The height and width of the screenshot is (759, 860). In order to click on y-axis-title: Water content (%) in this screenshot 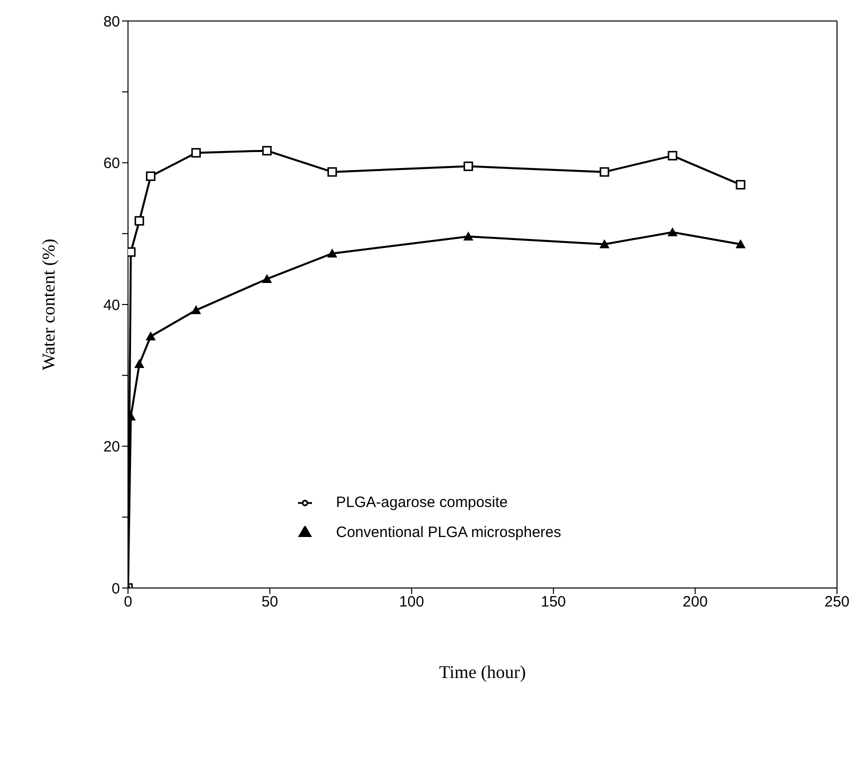, I will do `click(48, 304)`.